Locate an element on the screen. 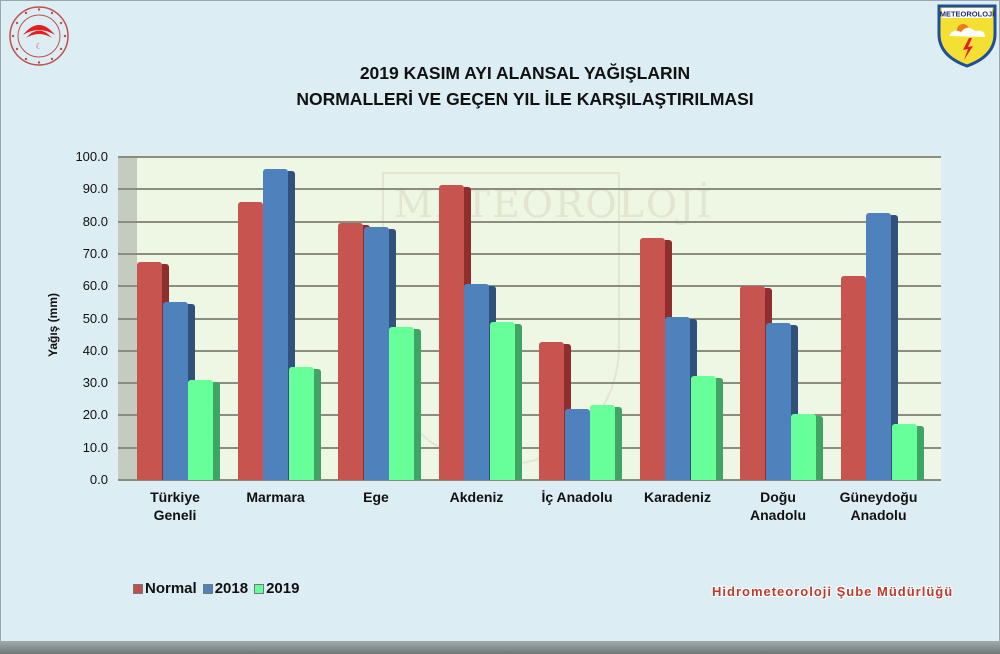 Image resolution: width=1000 pixels, height=654 pixels. legend-label-2019: 2019 is located at coordinates (283, 588).